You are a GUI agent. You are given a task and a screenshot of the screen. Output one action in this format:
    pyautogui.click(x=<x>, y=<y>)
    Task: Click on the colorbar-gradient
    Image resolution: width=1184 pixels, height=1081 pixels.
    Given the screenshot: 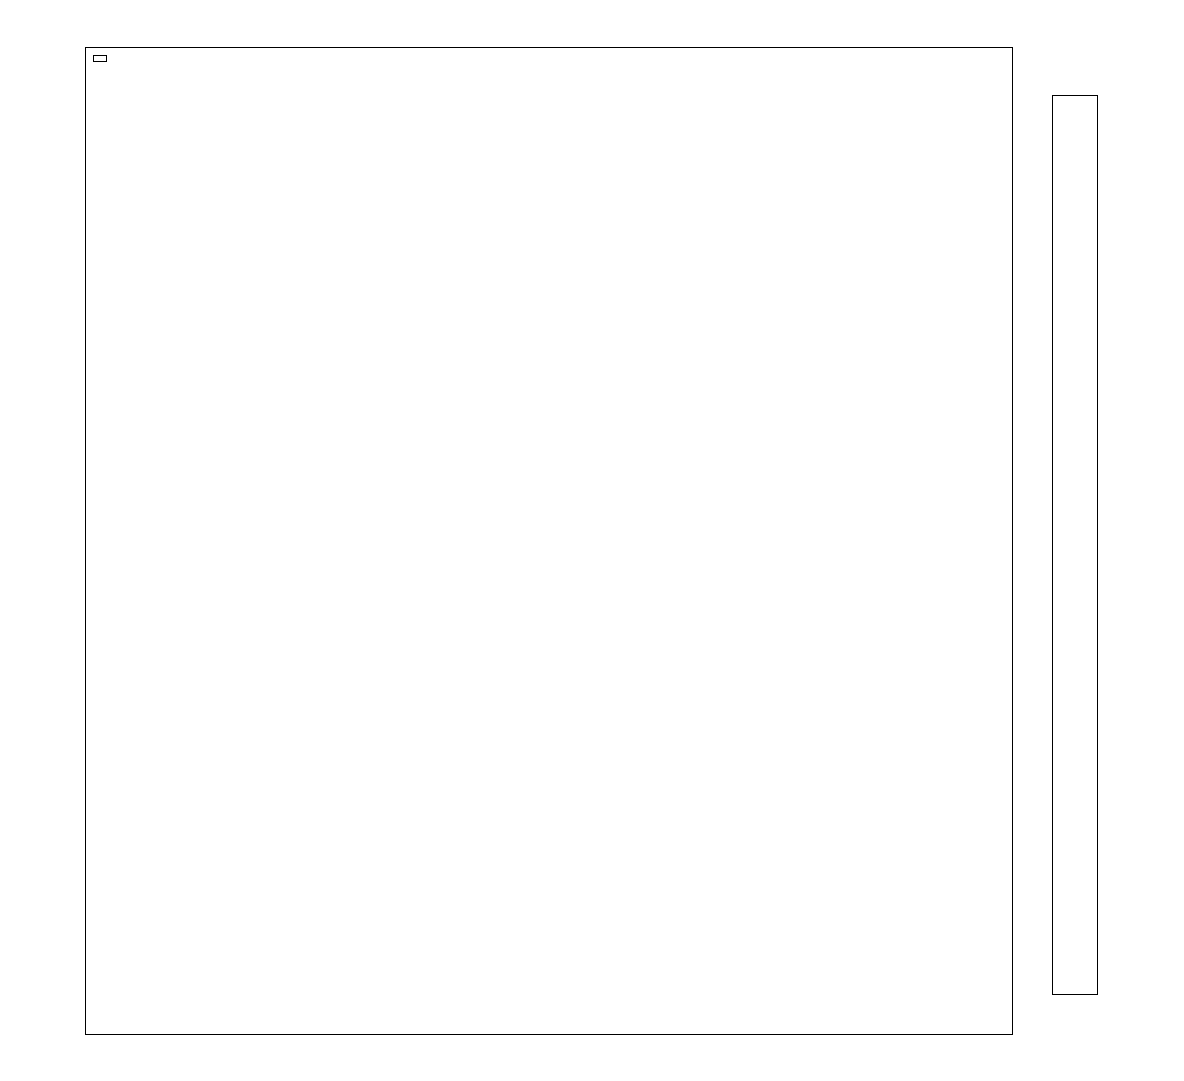 What is the action you would take?
    pyautogui.click(x=1075, y=545)
    